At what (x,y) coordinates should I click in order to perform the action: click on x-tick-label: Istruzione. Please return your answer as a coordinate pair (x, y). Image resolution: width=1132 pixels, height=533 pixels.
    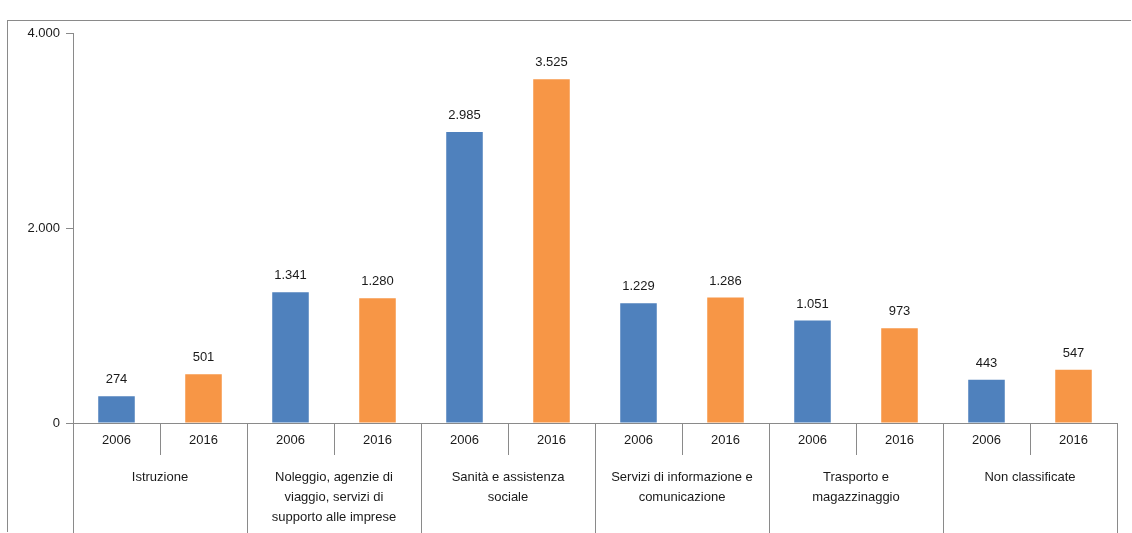
    Looking at the image, I should click on (160, 476).